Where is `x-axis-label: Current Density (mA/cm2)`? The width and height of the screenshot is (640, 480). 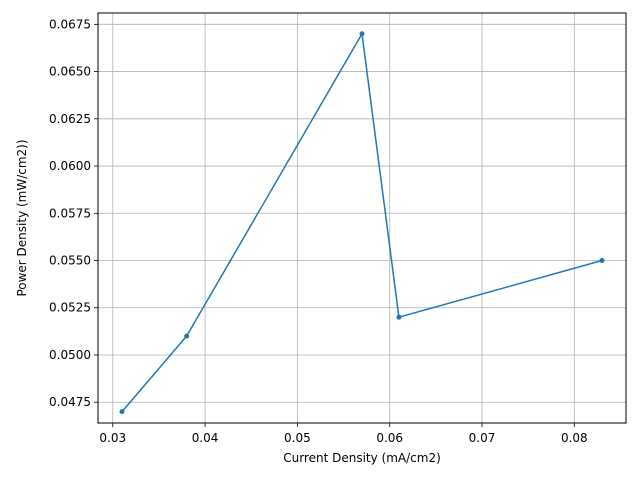
x-axis-label: Current Density (mA/cm2) is located at coordinates (362, 458).